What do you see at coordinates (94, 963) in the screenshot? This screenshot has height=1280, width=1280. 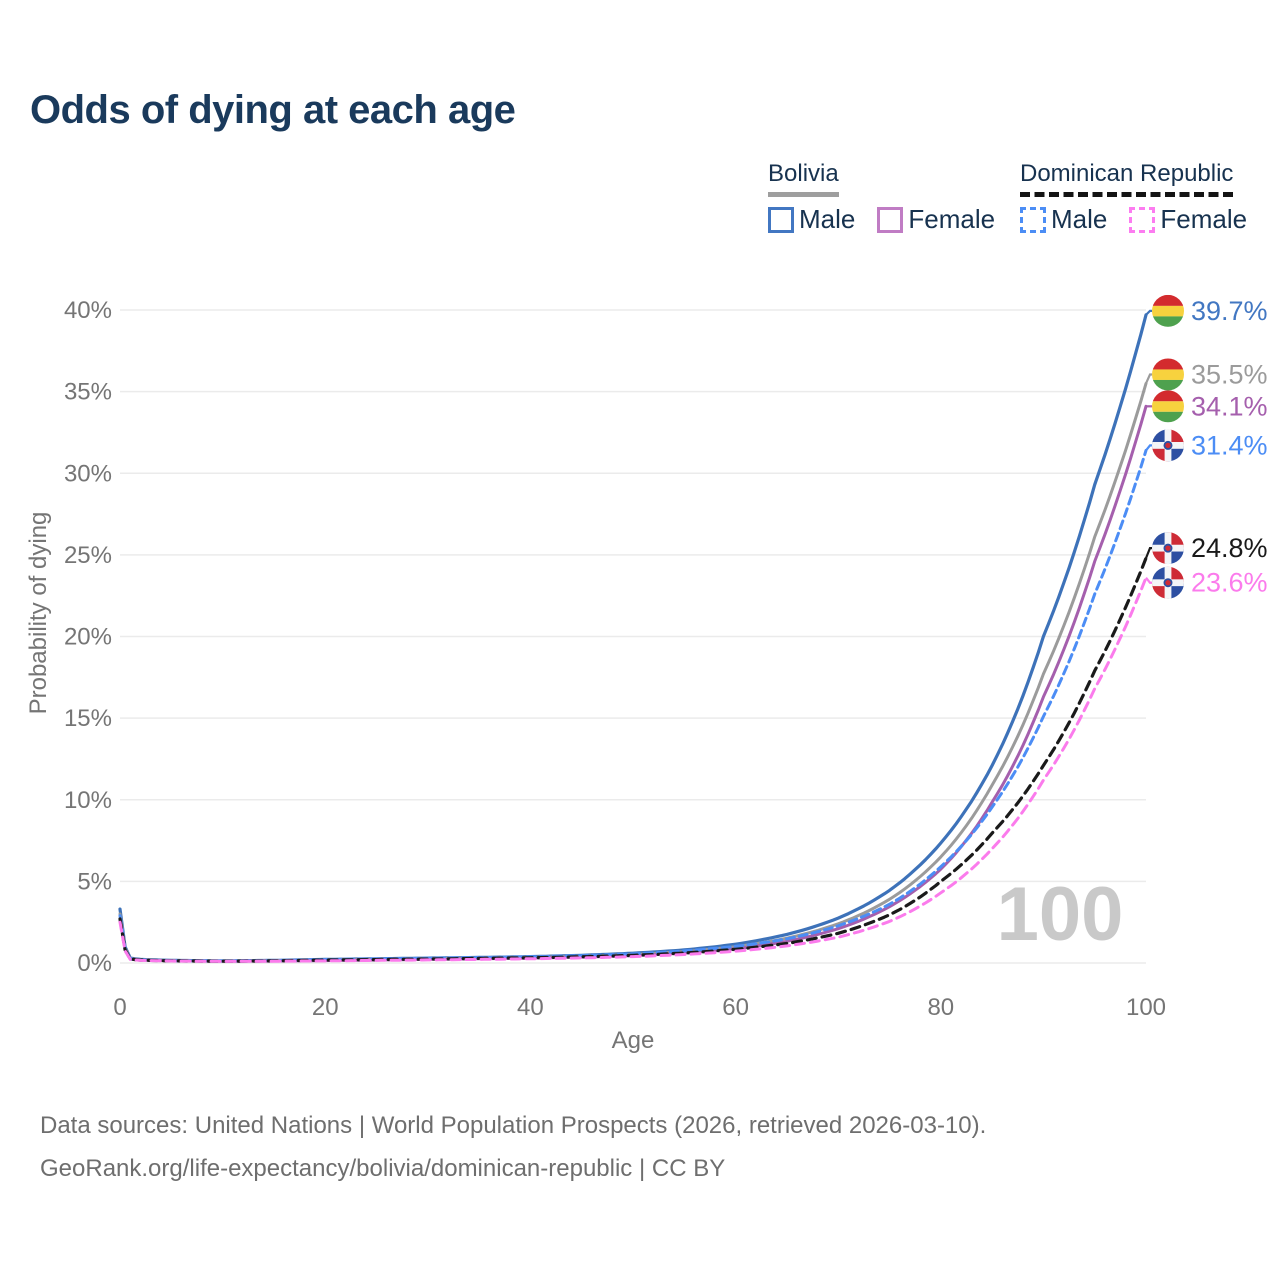 I see `y-tick-label-0: 0%` at bounding box center [94, 963].